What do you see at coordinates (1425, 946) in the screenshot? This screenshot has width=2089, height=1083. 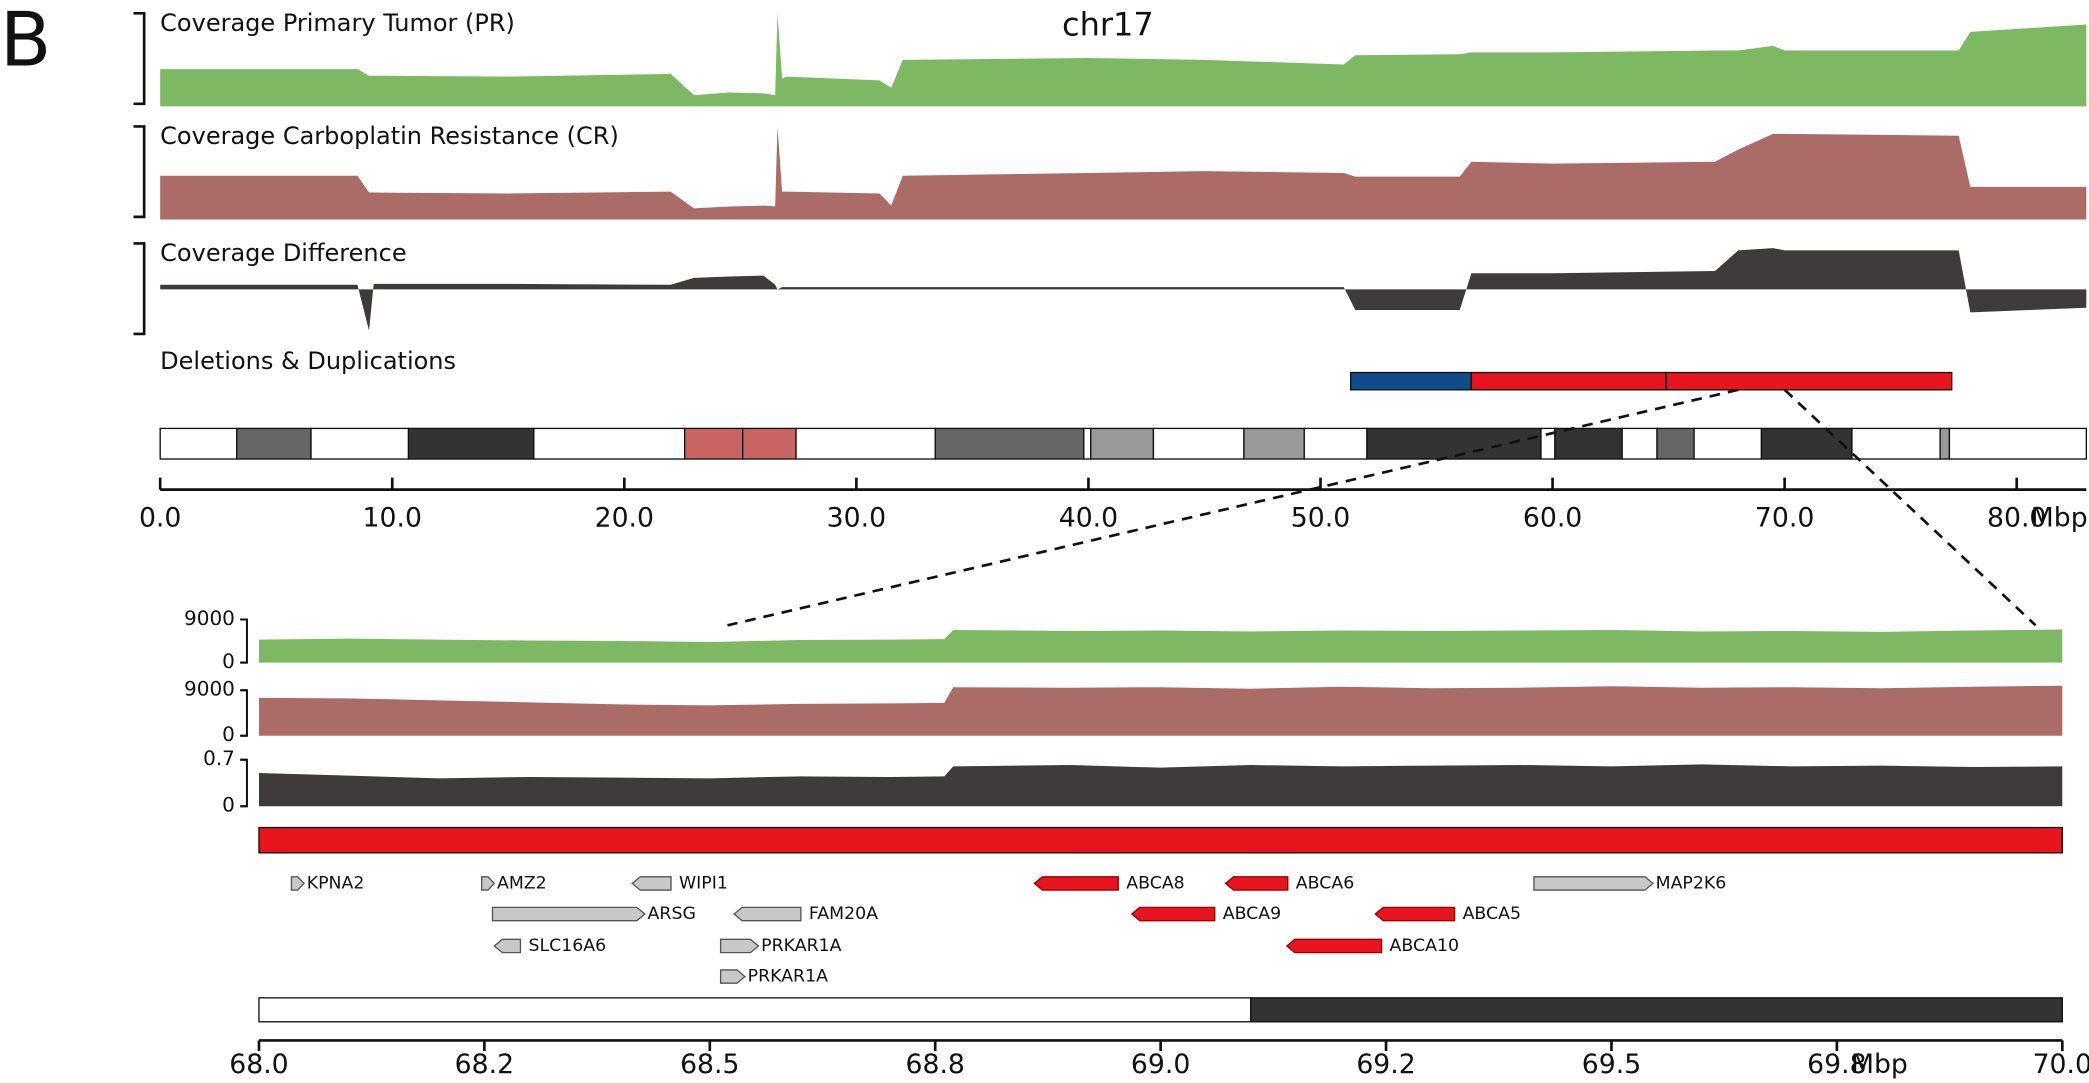 I see `gene-label: ABCA10` at bounding box center [1425, 946].